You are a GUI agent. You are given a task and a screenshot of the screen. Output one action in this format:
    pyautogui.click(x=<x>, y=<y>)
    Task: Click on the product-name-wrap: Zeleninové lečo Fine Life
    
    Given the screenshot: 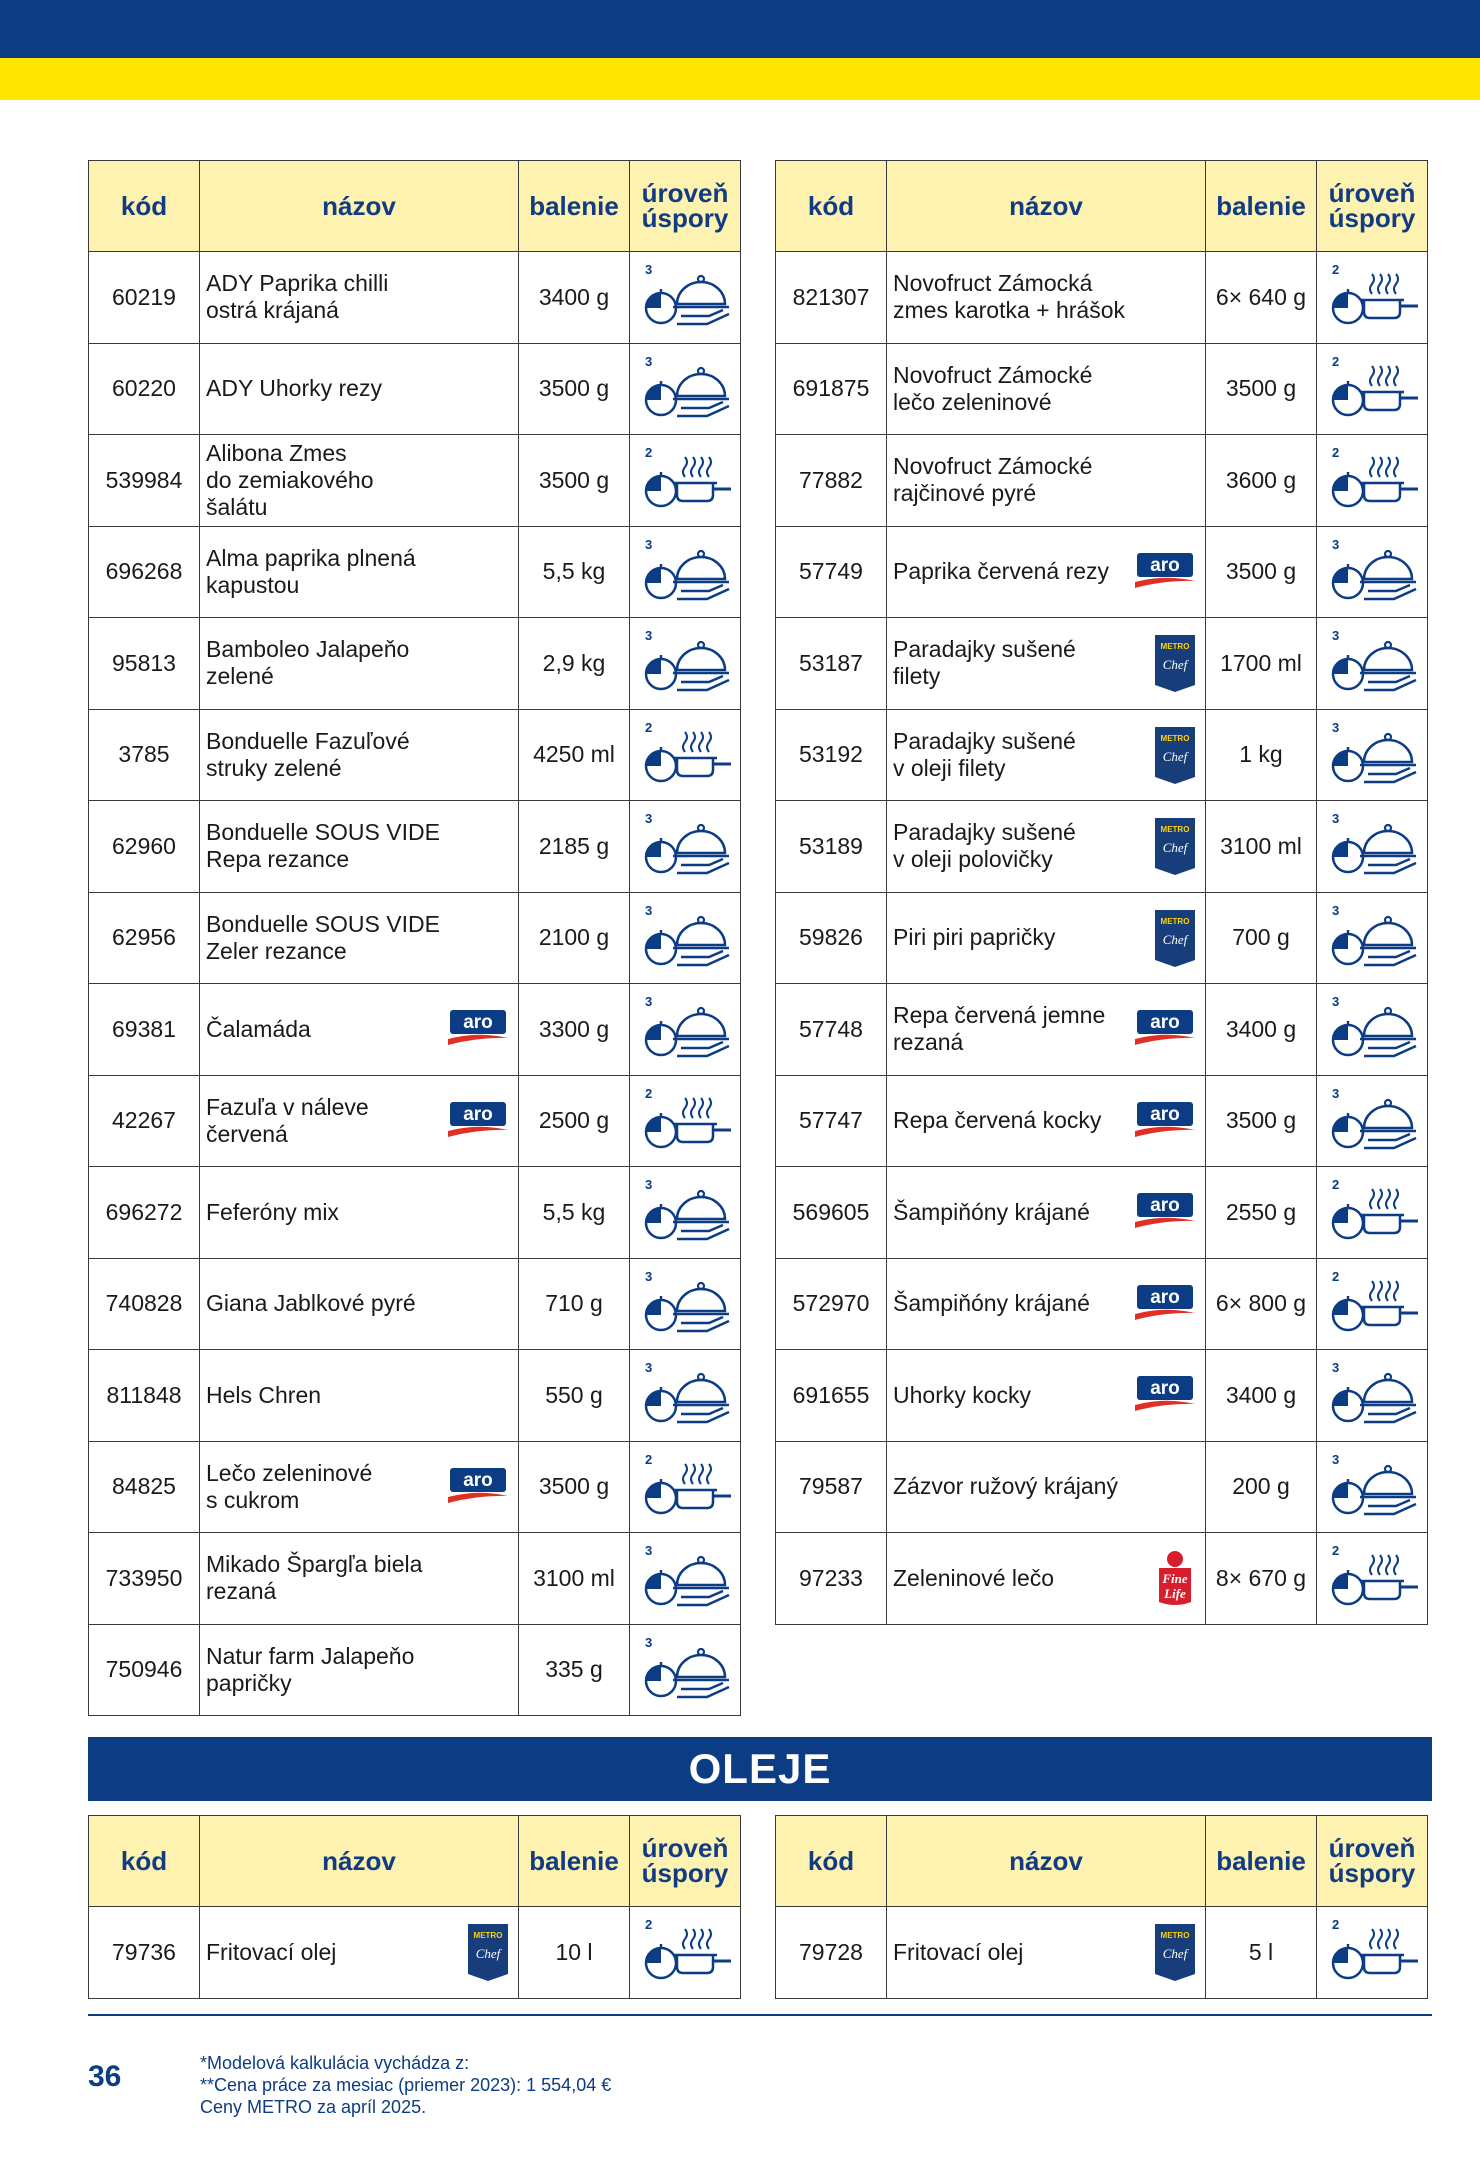 What is the action you would take?
    pyautogui.click(x=1046, y=1578)
    